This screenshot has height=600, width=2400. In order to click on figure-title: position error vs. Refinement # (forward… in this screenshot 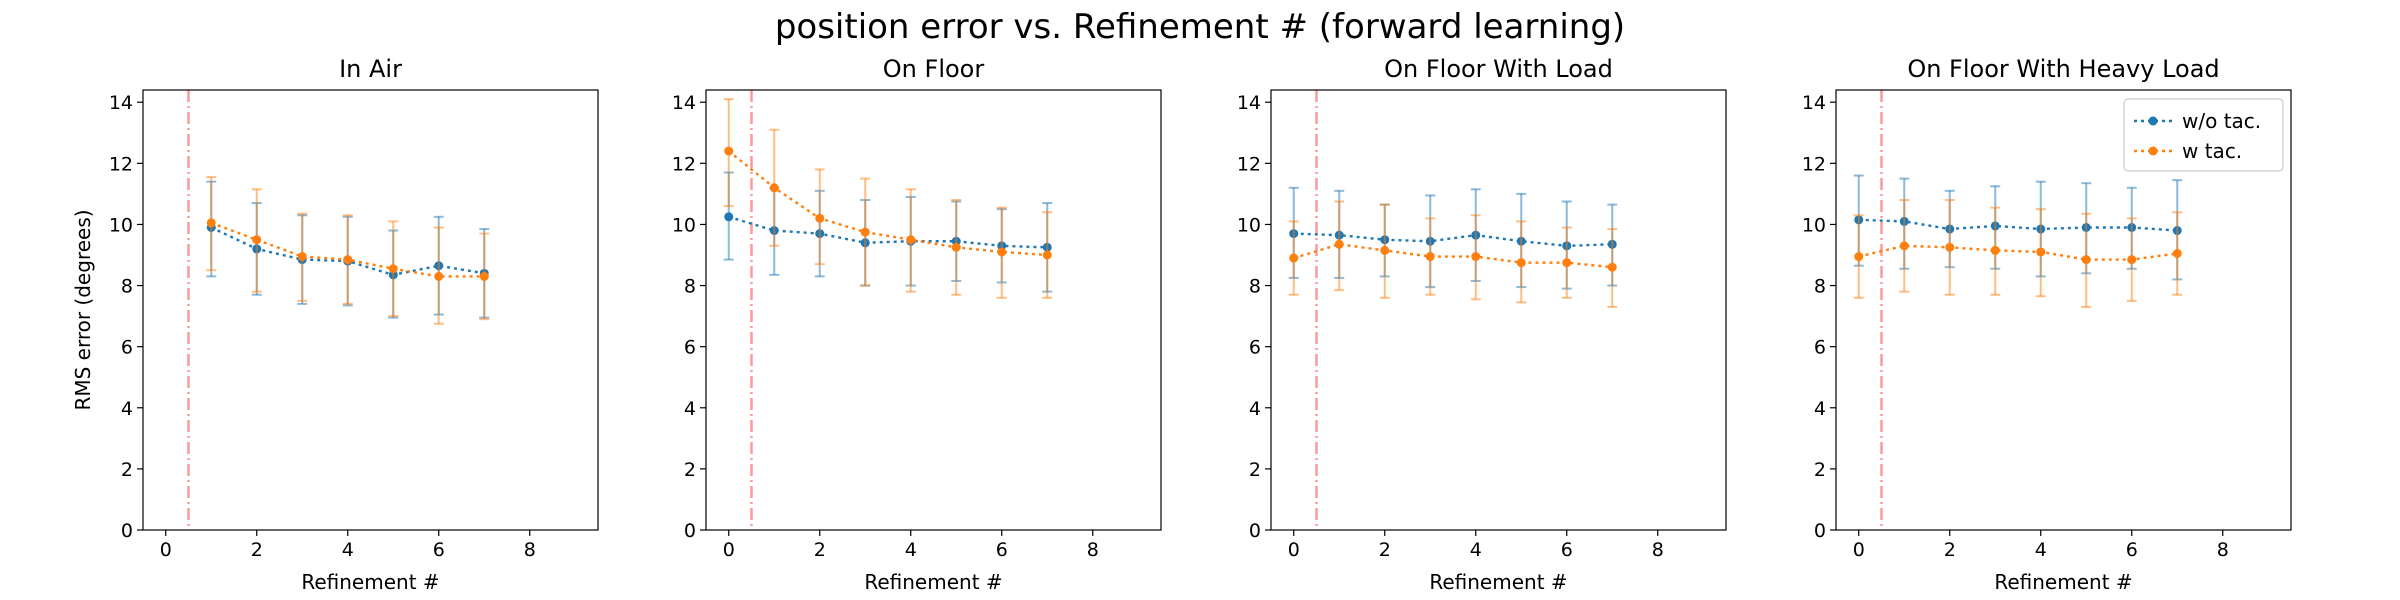, I will do `click(1200, 27)`.